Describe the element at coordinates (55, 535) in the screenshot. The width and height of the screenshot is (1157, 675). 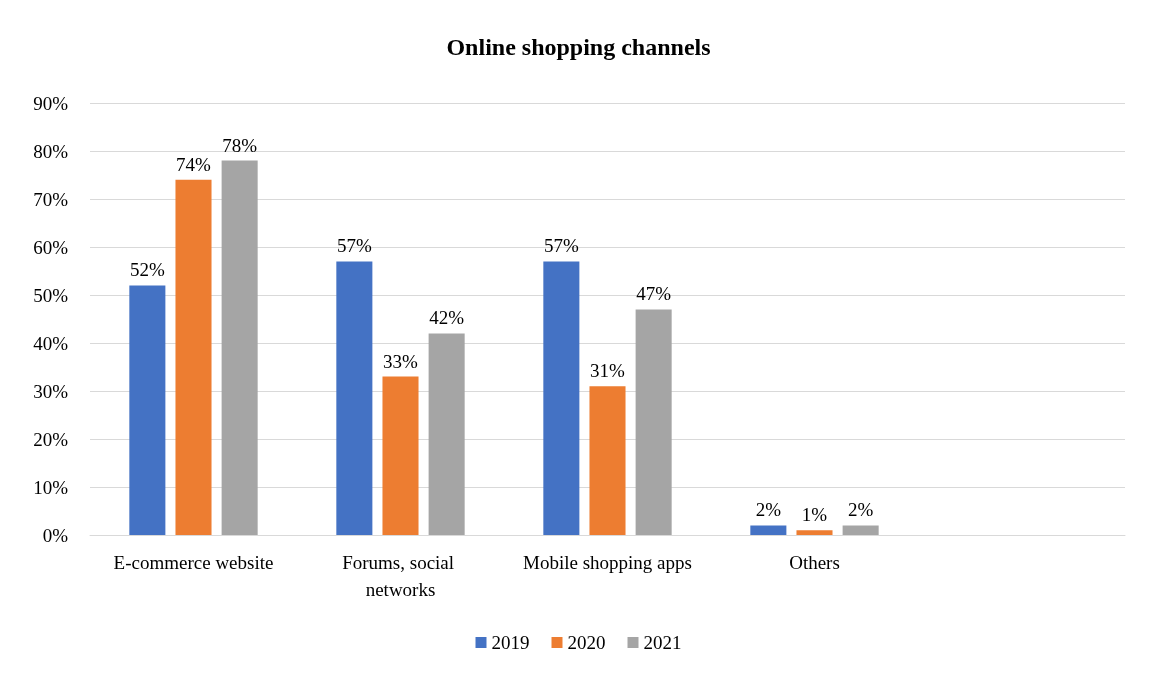
I see `y-tick-label: 0%` at that location.